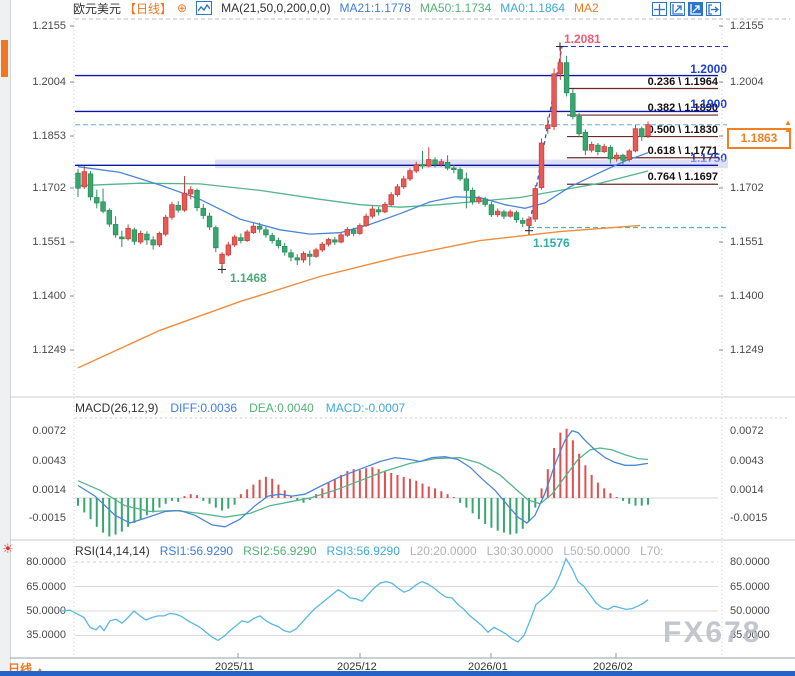 Image resolution: width=795 pixels, height=676 pixels. Describe the element at coordinates (551, 243) in the screenshot. I see `low2-price-annotation: 1.1576` at that location.